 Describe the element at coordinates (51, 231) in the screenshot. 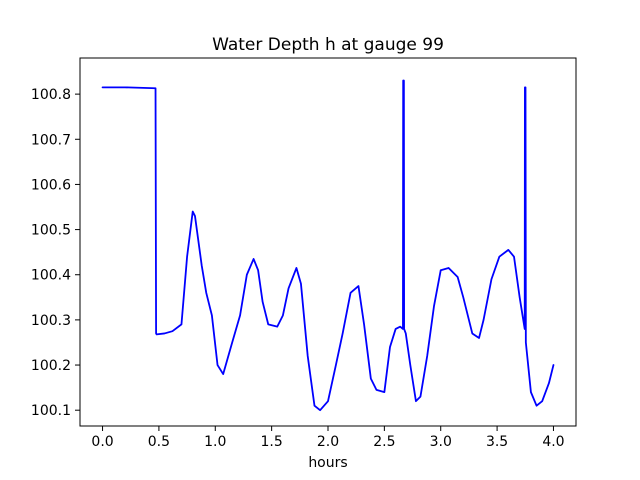

I see `y-tick-label: 100.5` at that location.